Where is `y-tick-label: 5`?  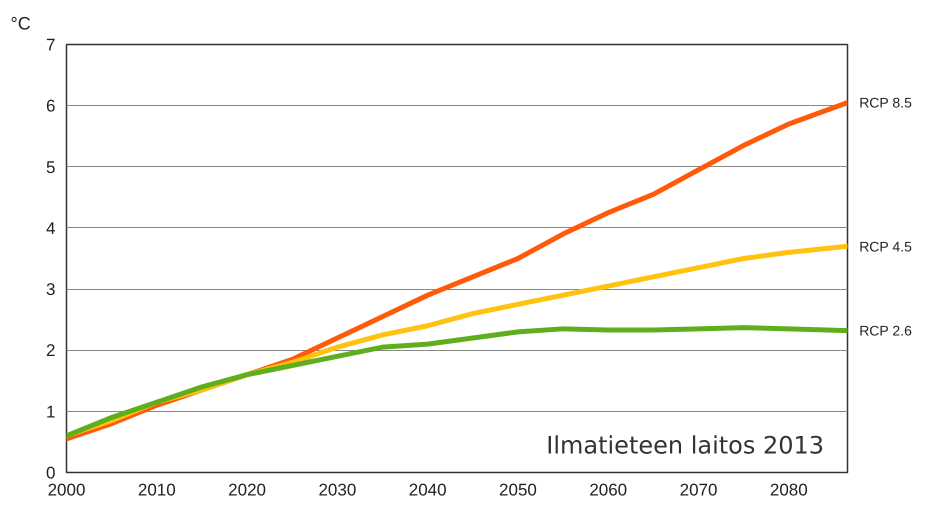 y-tick-label: 5 is located at coordinates (51, 167).